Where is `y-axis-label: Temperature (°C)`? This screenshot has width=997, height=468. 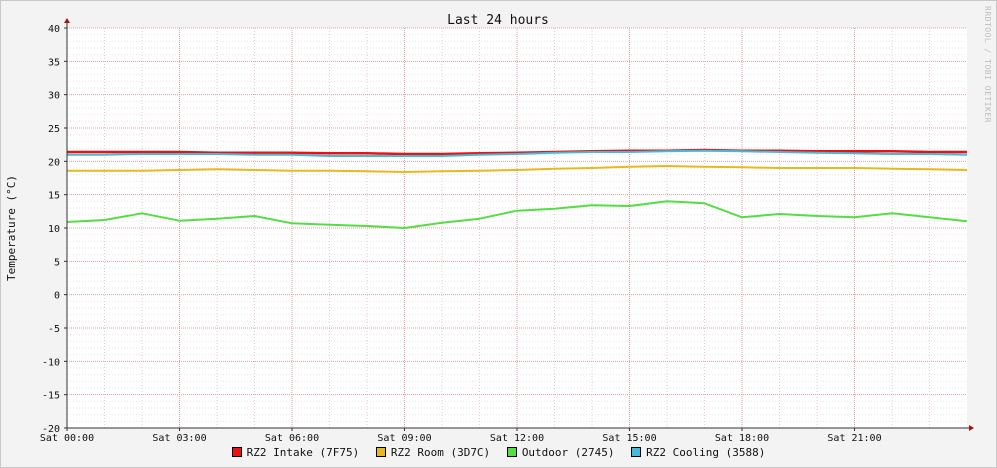
y-axis-label: Temperature (°C) is located at coordinates (11, 228).